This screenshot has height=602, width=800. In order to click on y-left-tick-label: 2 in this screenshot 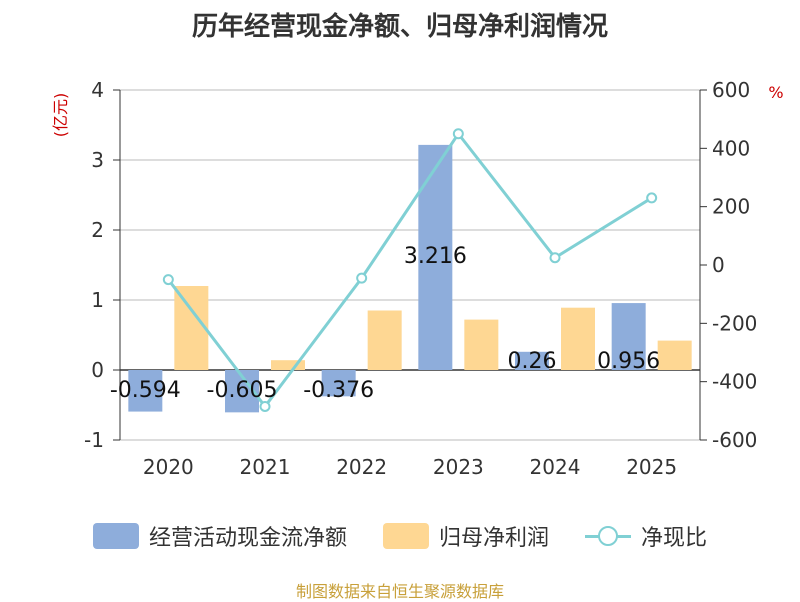, I will do `click(97, 230)`.